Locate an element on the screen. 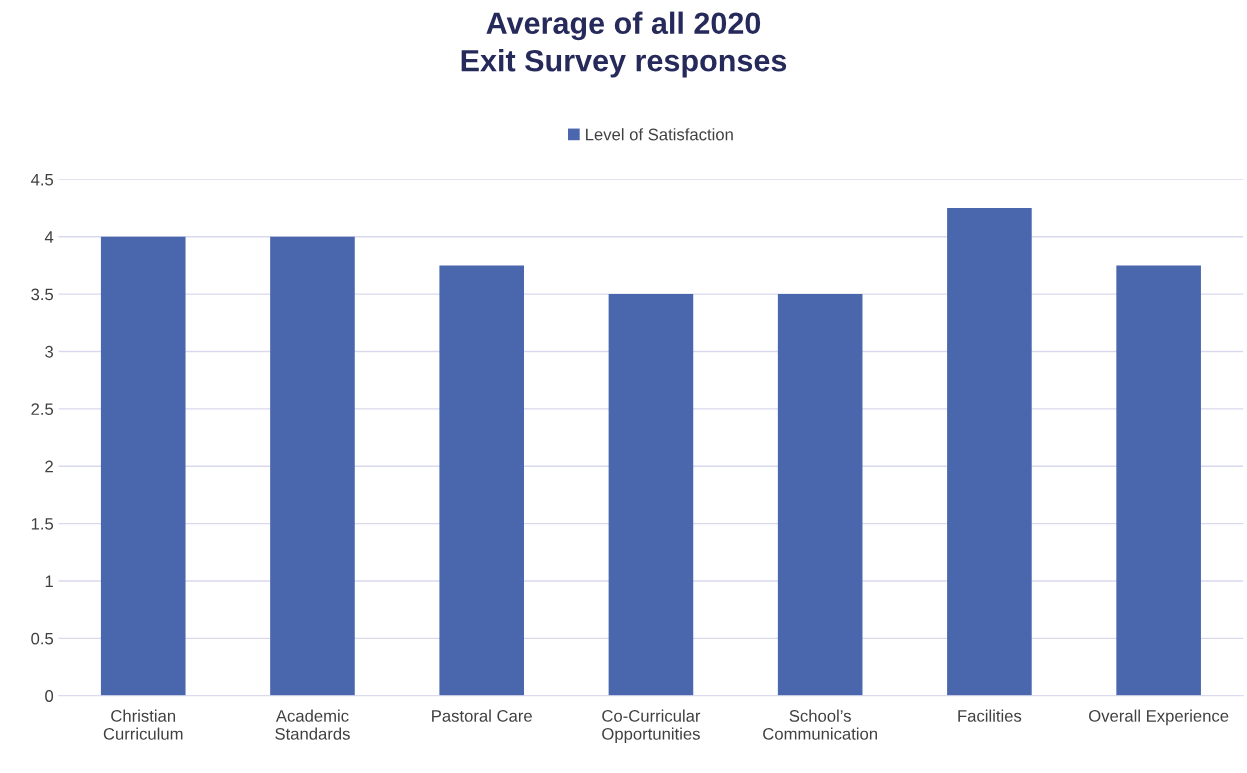 The width and height of the screenshot is (1247, 773). x-tick-label: Pastoral Care is located at coordinates (482, 715).